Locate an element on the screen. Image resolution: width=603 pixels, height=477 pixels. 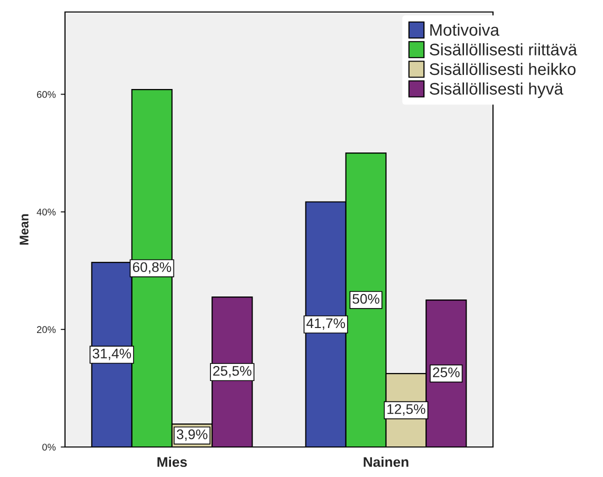
data-label: 3,9% is located at coordinates (192, 435).